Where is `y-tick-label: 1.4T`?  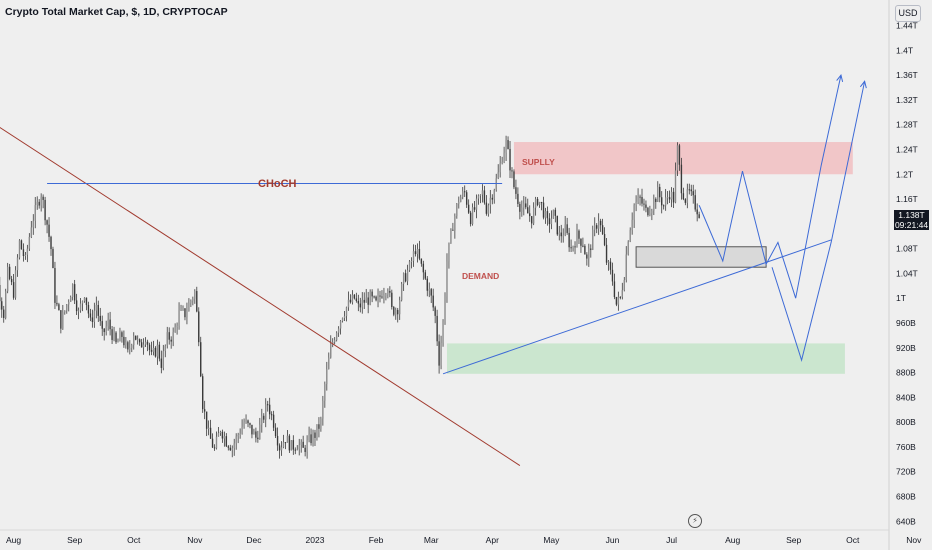
y-tick-label: 1.4T is located at coordinates (904, 50).